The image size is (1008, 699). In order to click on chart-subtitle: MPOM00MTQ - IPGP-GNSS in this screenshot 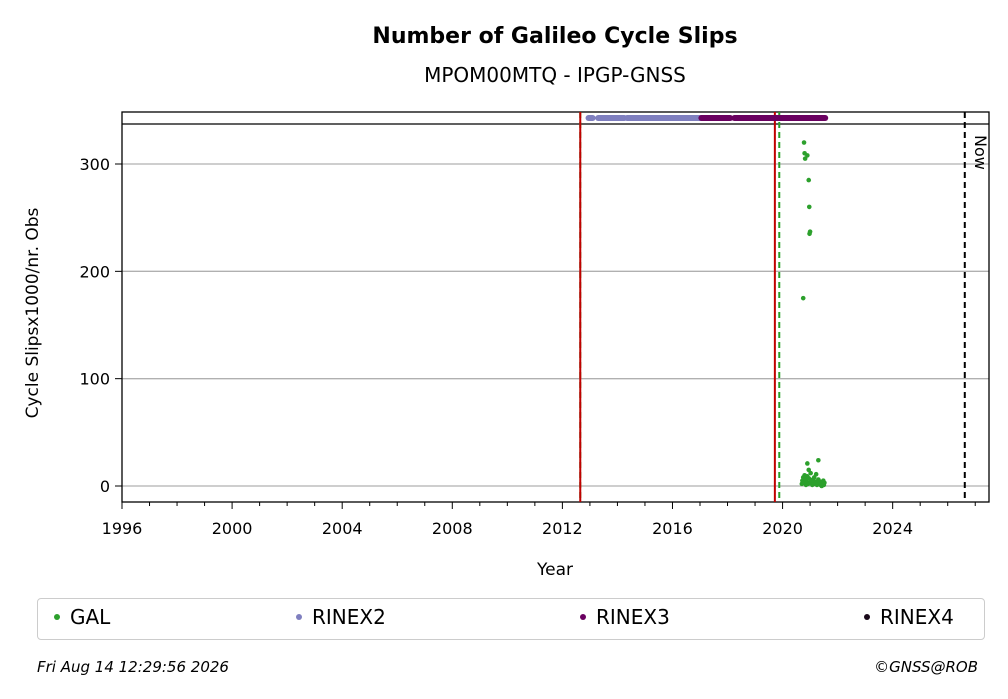, I will do `click(555, 75)`.